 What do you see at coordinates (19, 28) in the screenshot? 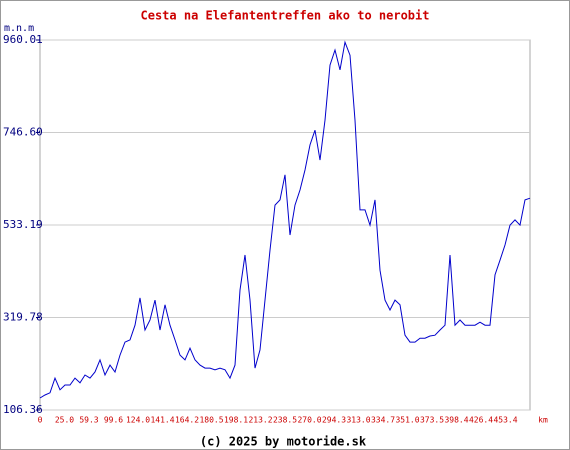
I see `y-axis-label: m.n.m` at bounding box center [19, 28].